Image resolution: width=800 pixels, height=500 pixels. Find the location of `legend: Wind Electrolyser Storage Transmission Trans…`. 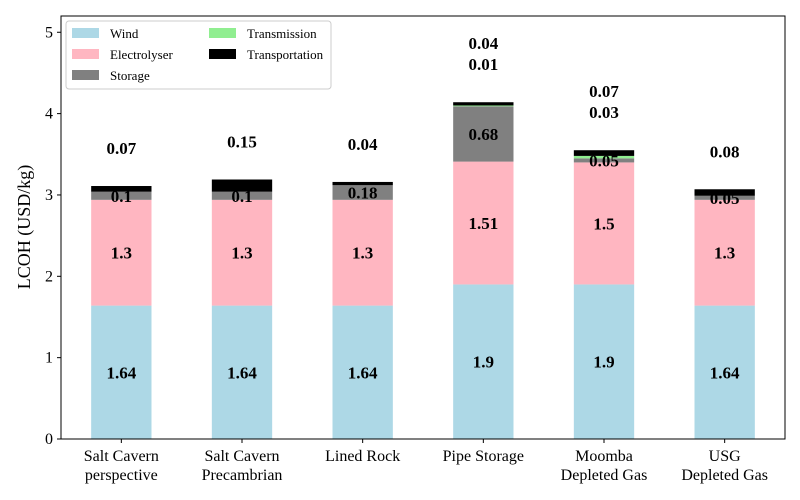

legend: Wind Electrolyser Storage Transmission Trans… is located at coordinates (198, 55).